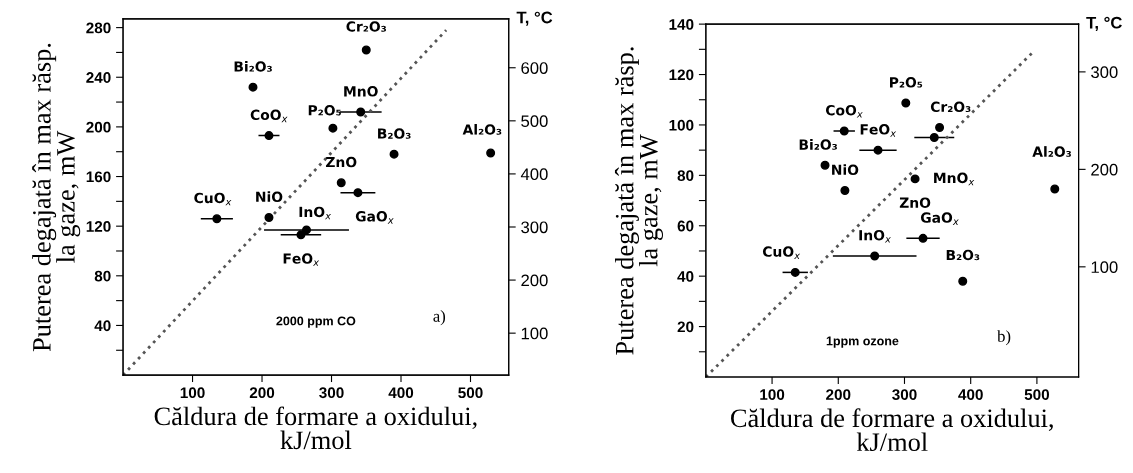 This screenshot has width=1133, height=473. Describe the element at coordinates (98, 177) in the screenshot. I see `y-tick-label: 160` at that location.